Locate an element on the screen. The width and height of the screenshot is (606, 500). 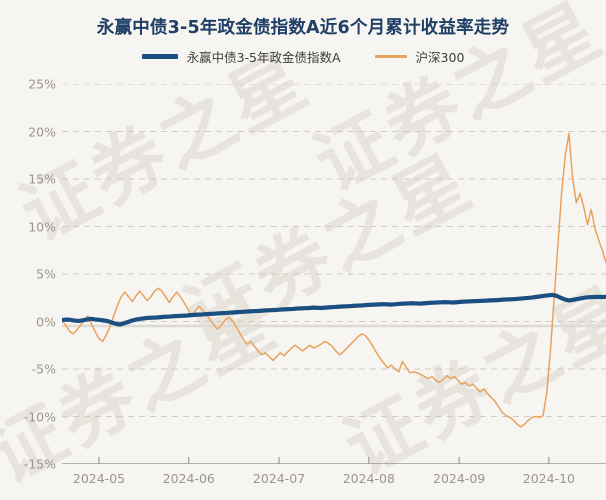
y-axis-tick-label: 5% is located at coordinates (46, 274).